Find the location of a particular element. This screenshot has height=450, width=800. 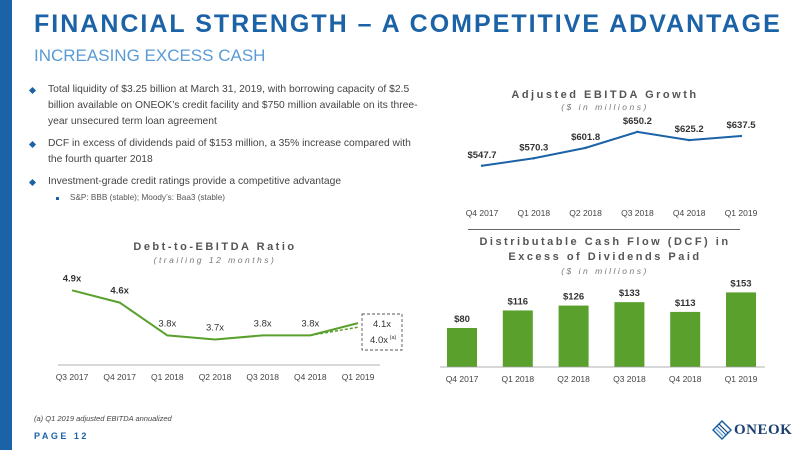

debt-ratio-chart-title: Debt-to-EBITDA Ratio is located at coordinates (215, 247).